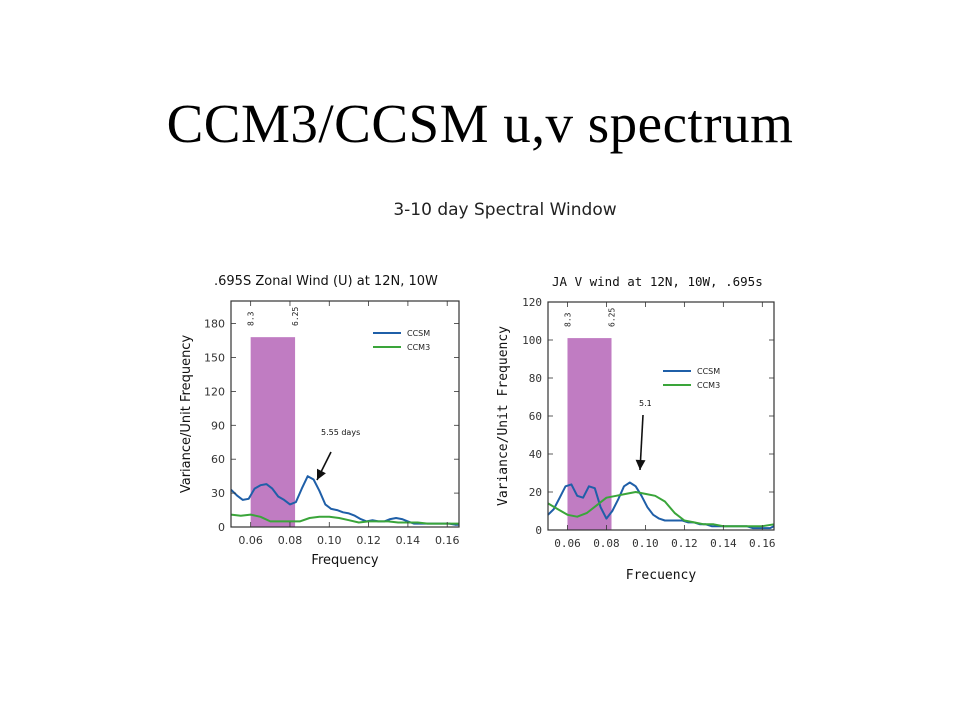 Image resolution: width=960 pixels, height=720 pixels. Describe the element at coordinates (345, 414) in the screenshot. I see `plot-frame` at that location.